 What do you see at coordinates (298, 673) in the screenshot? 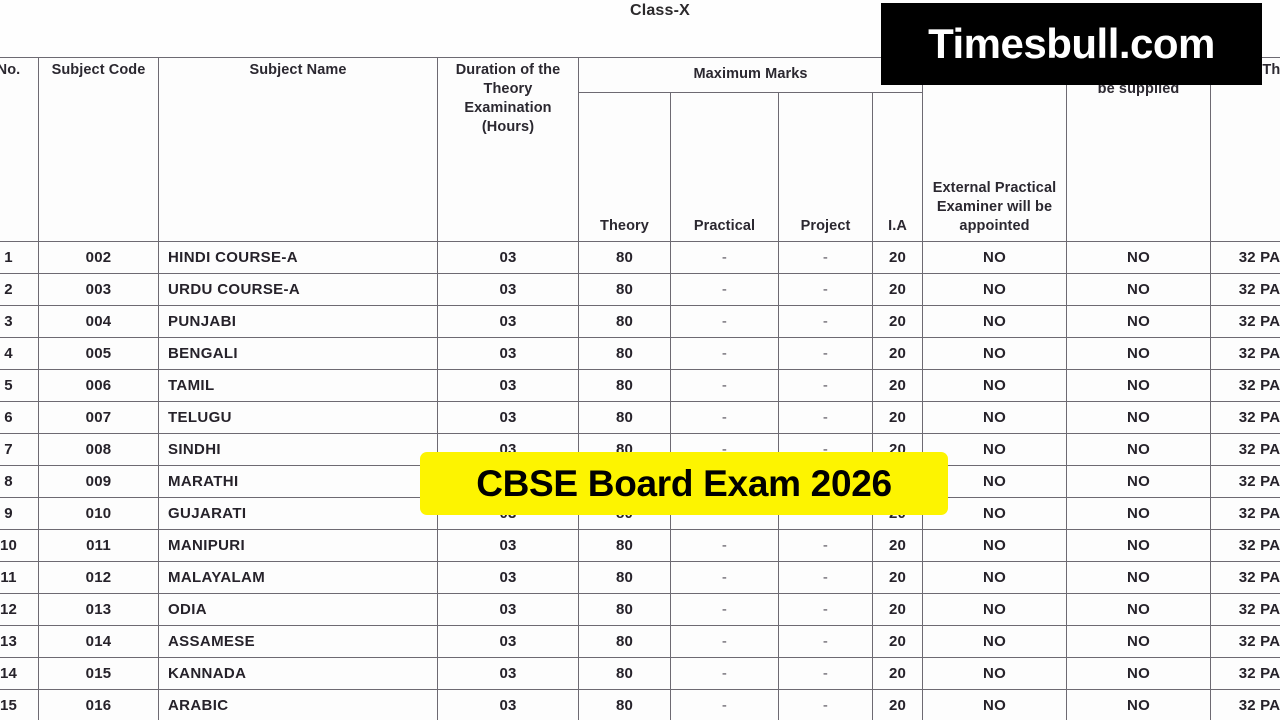
I see `cell-subject-name: KANNADA` at bounding box center [298, 673].